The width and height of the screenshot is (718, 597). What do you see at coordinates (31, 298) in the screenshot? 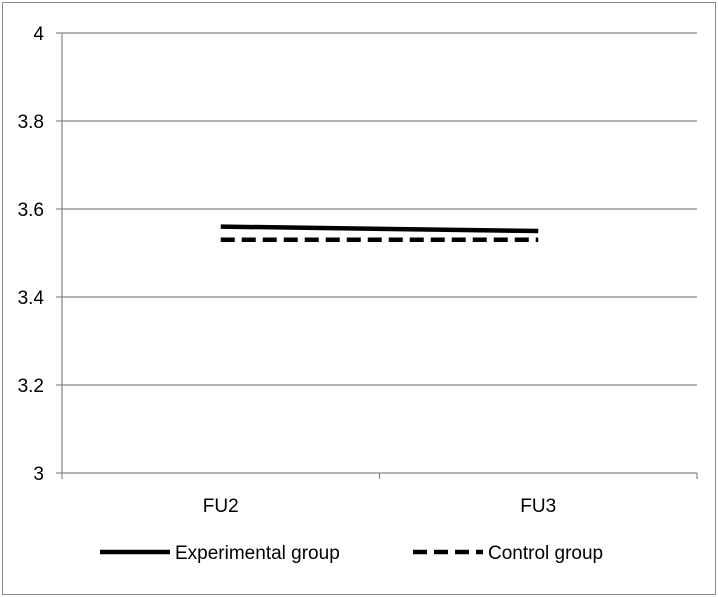
I see `y-tick-label: 3.4` at bounding box center [31, 298].